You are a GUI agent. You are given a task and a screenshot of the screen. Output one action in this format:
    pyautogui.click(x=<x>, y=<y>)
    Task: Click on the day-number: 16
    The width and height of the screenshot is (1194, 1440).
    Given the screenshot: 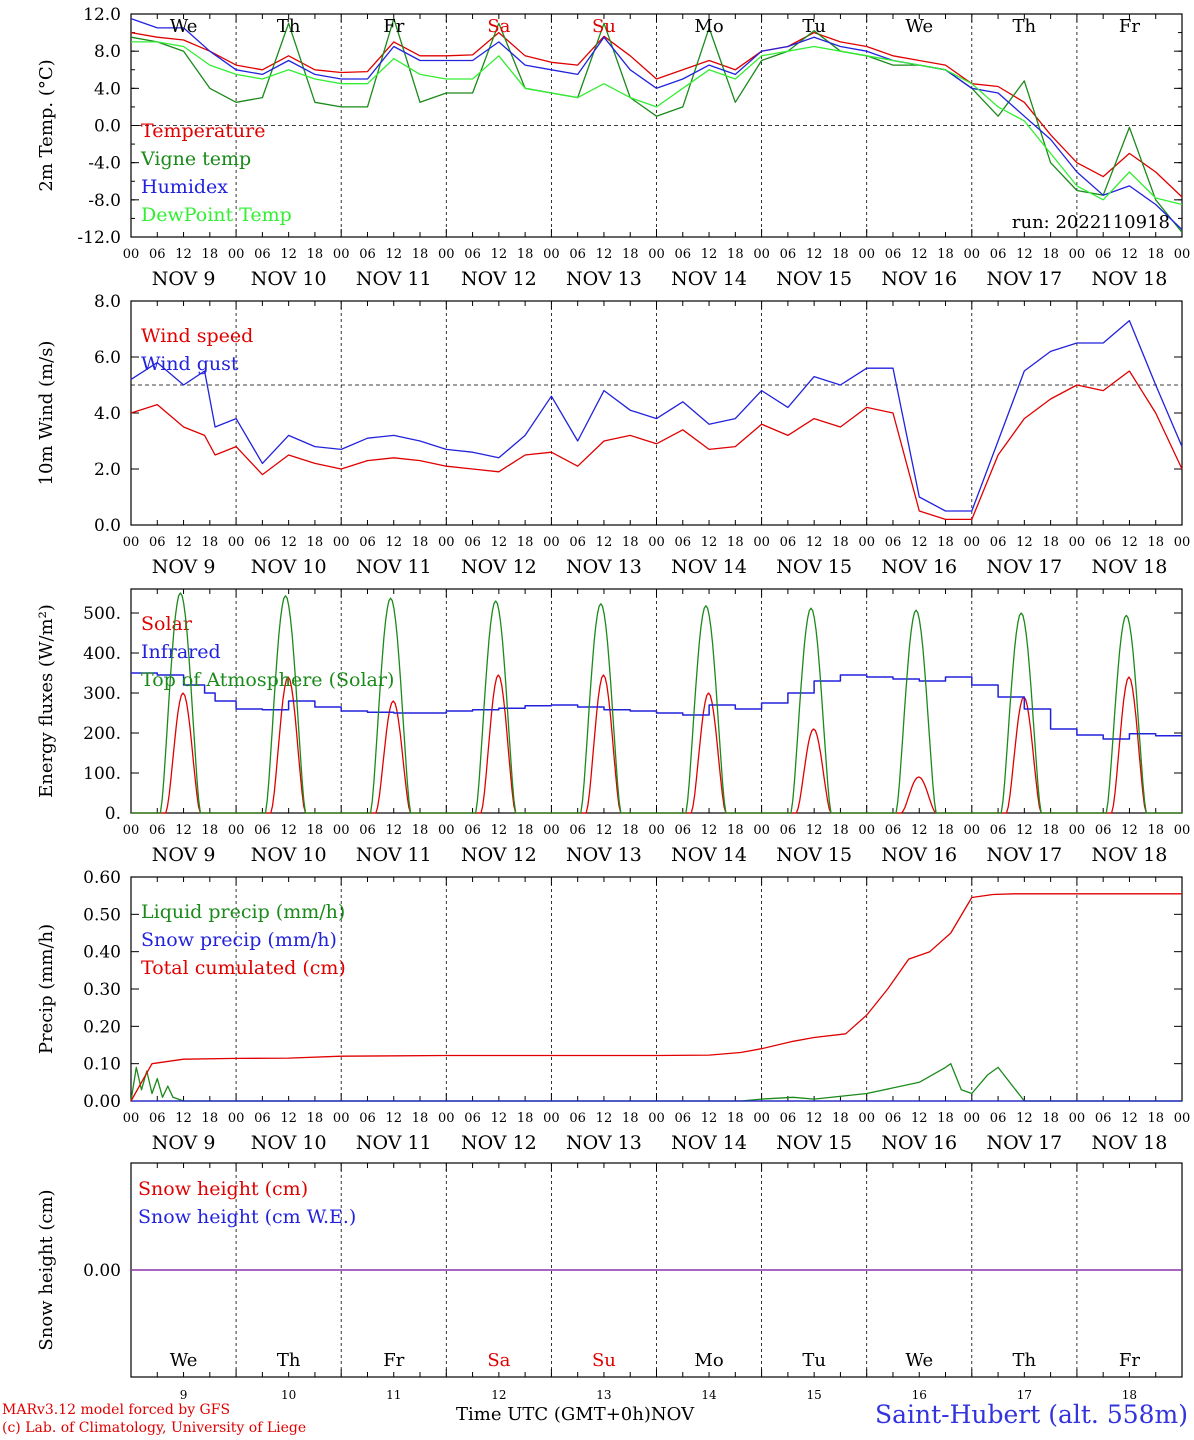 What is the action you would take?
    pyautogui.click(x=919, y=1395)
    